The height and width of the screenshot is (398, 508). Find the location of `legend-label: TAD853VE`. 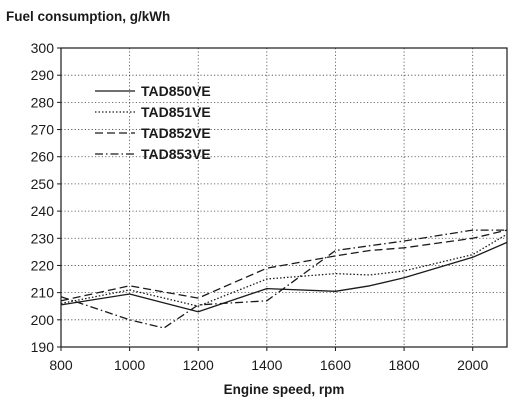

legend-label: TAD853VE is located at coordinates (176, 154).